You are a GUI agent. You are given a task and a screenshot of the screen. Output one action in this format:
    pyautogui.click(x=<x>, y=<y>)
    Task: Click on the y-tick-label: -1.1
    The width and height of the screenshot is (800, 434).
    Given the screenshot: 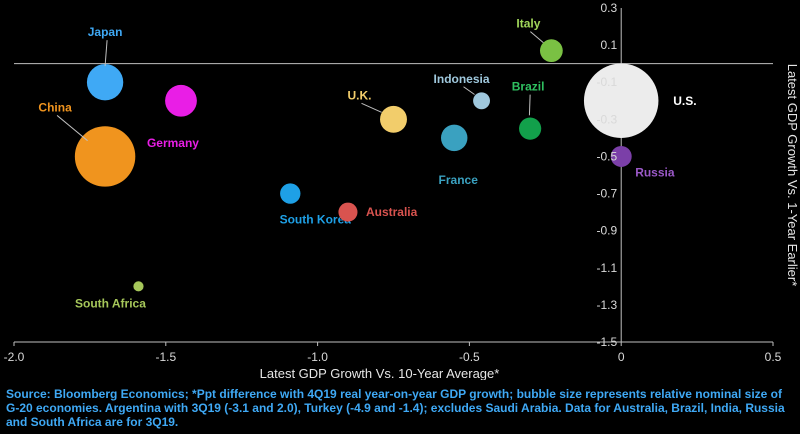 What is the action you would take?
    pyautogui.click(x=607, y=268)
    